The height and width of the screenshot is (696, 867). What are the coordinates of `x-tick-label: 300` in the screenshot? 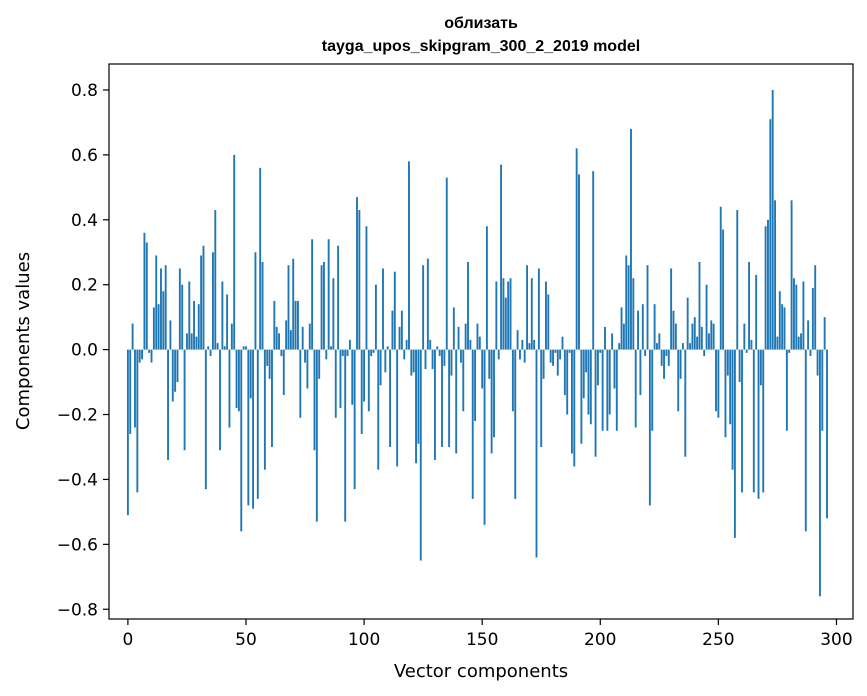 It's located at (836, 640).